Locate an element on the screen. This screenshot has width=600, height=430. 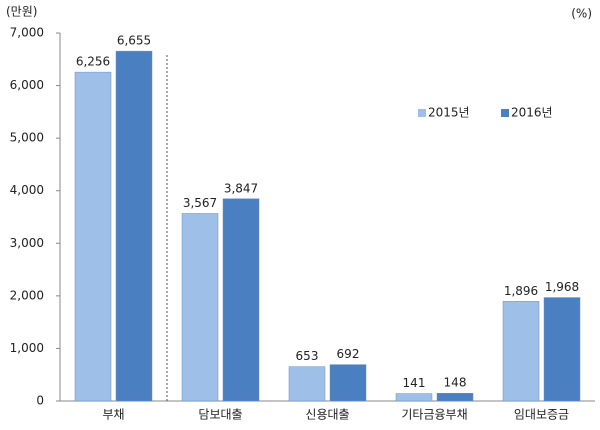
y-tick-label: 5,000 is located at coordinates (27, 138).